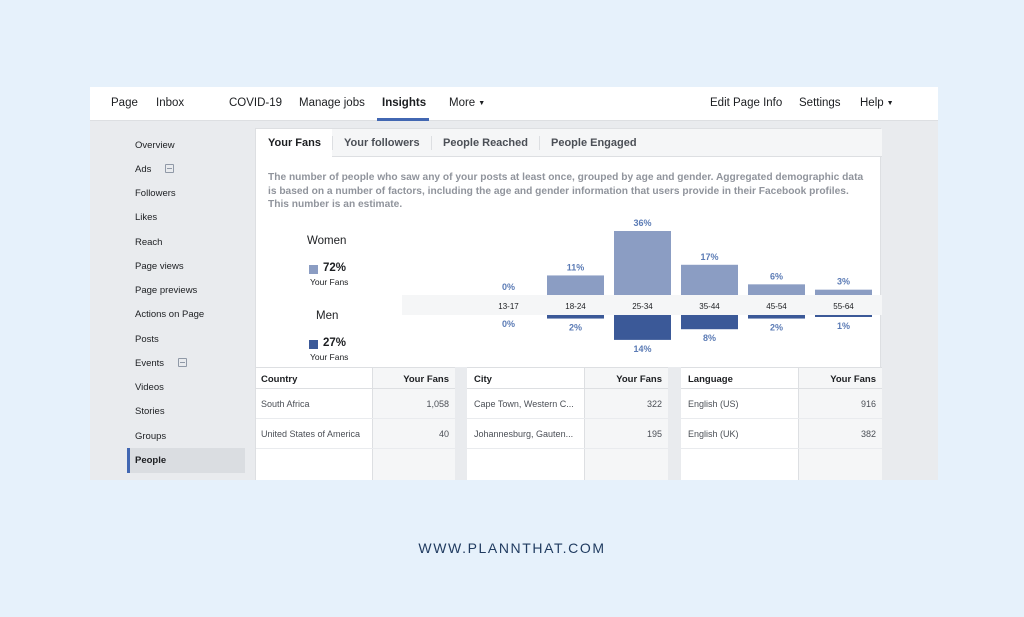 This screenshot has height=617, width=1024. I want to click on language-fans: 382, so click(868, 434).